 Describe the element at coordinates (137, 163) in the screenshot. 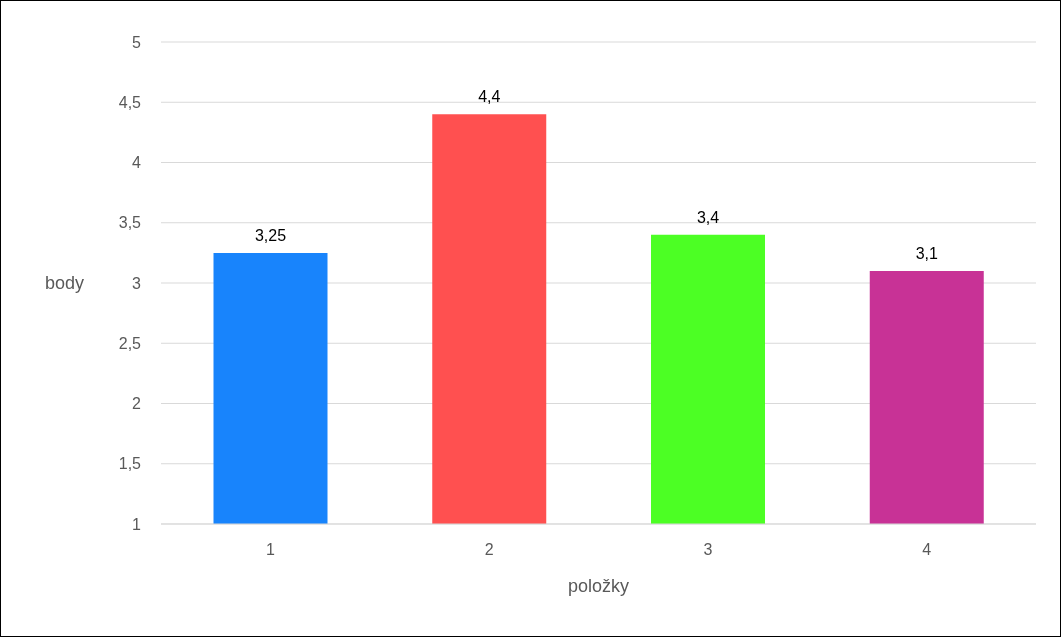

I see `y-tick-label: 4` at that location.